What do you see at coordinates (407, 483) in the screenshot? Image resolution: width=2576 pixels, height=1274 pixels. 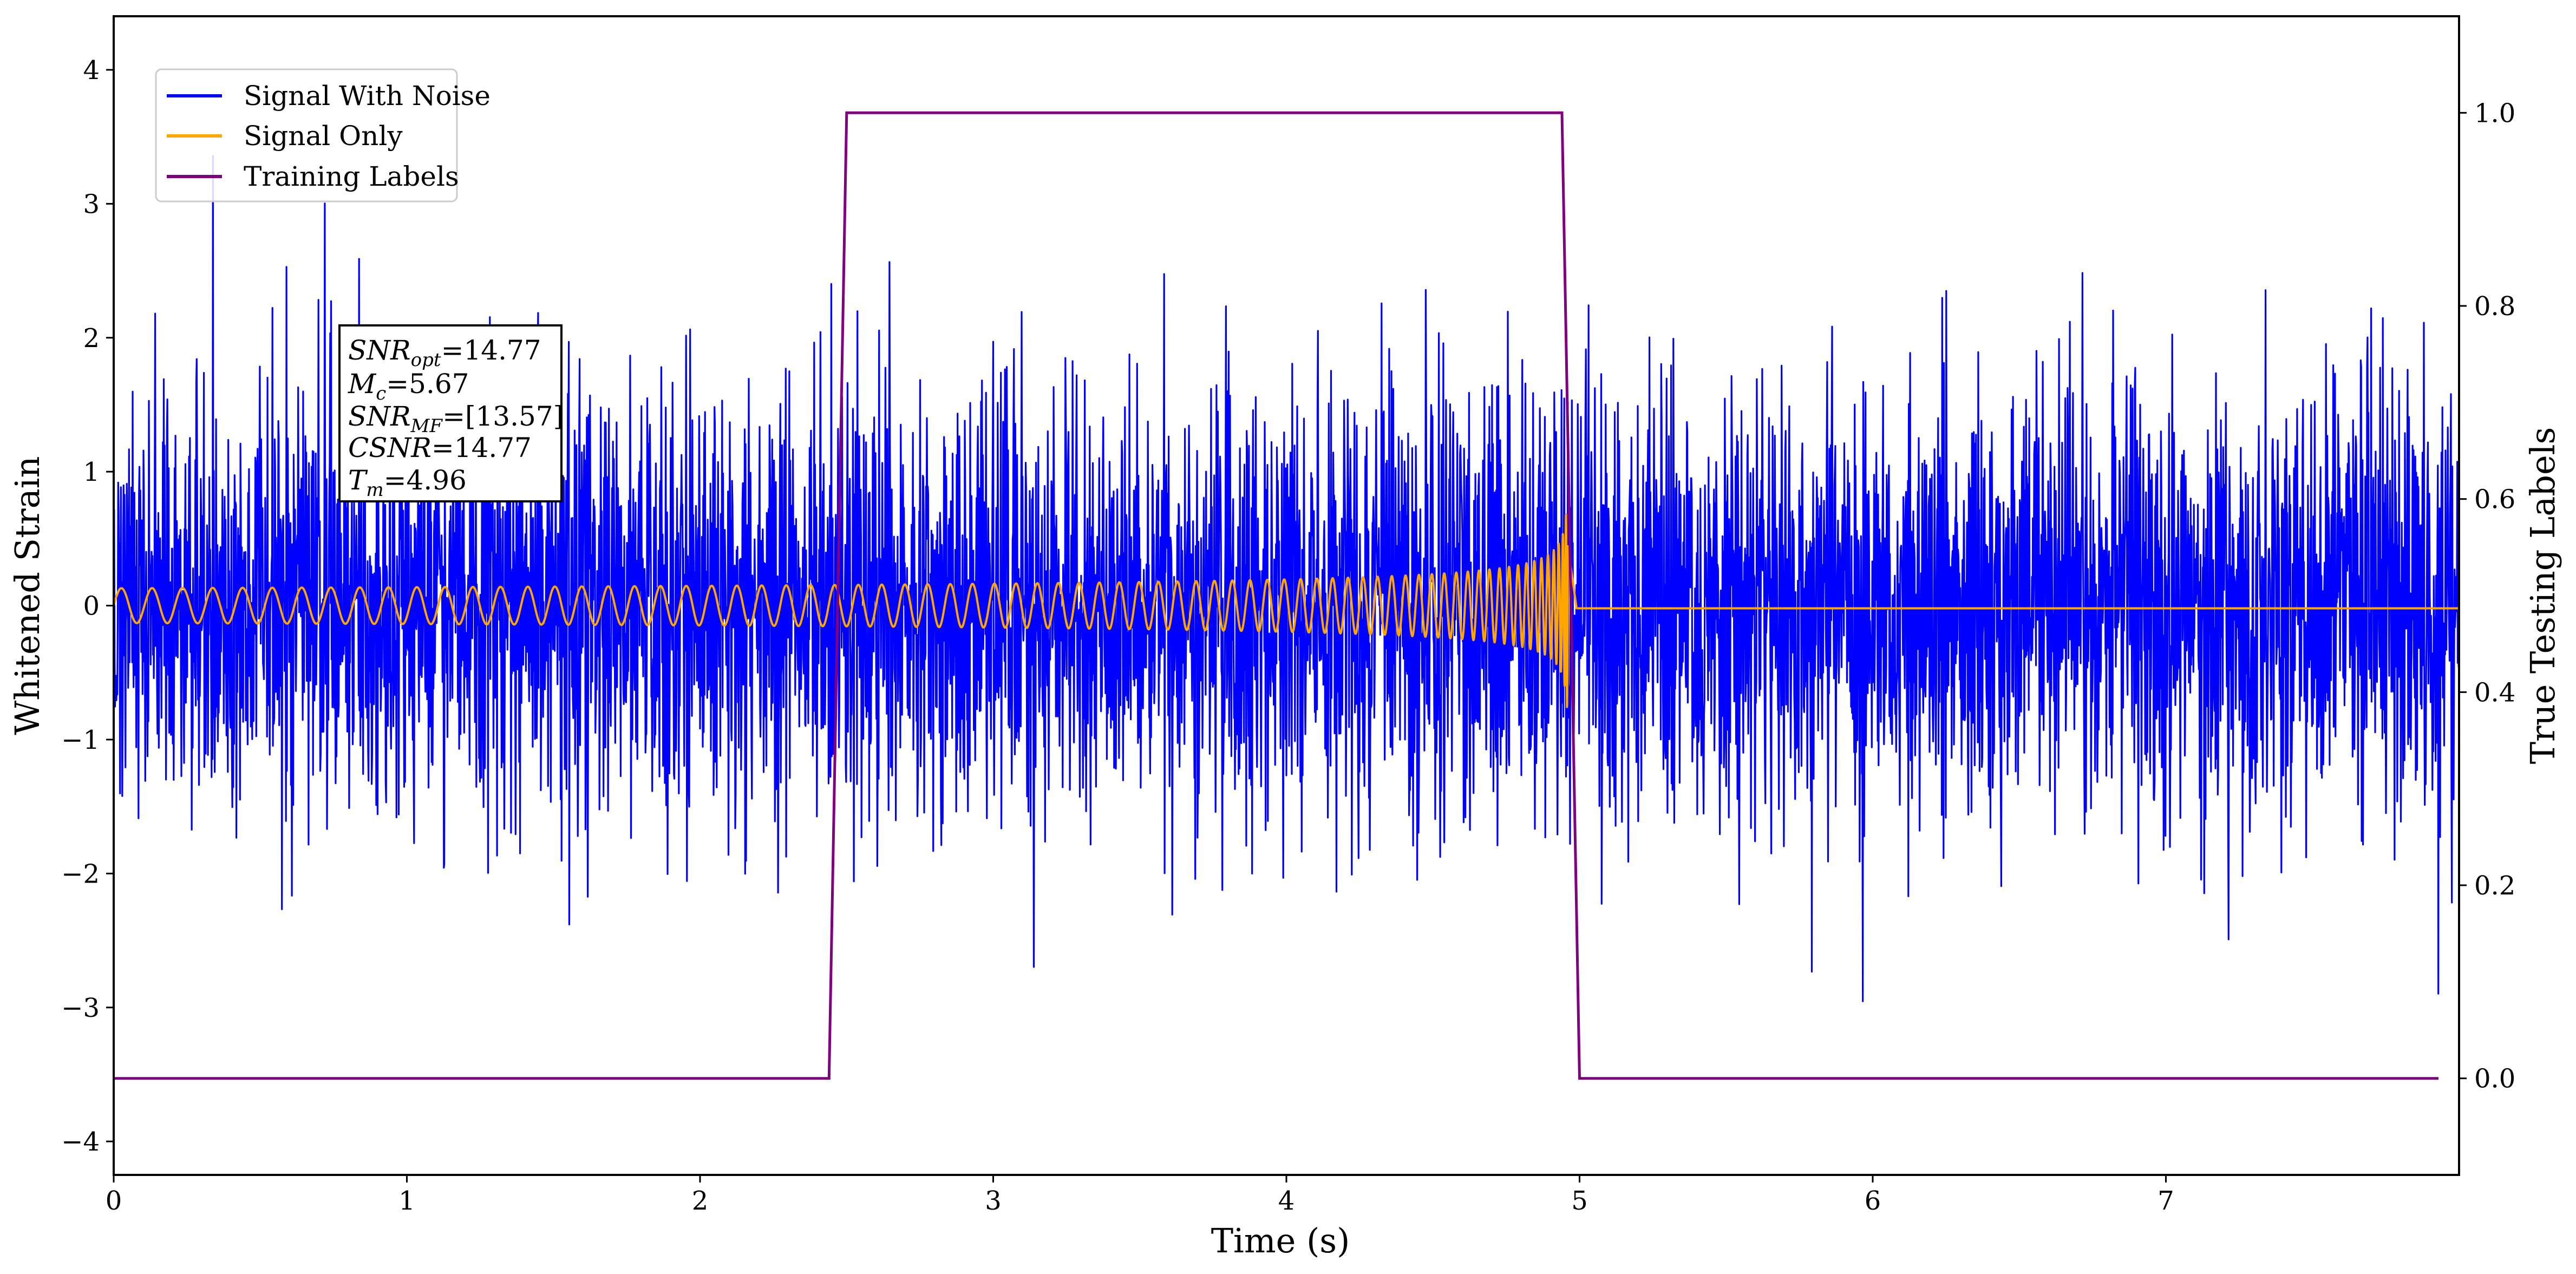 I see `annotation-tm: Tm=4.96` at bounding box center [407, 483].